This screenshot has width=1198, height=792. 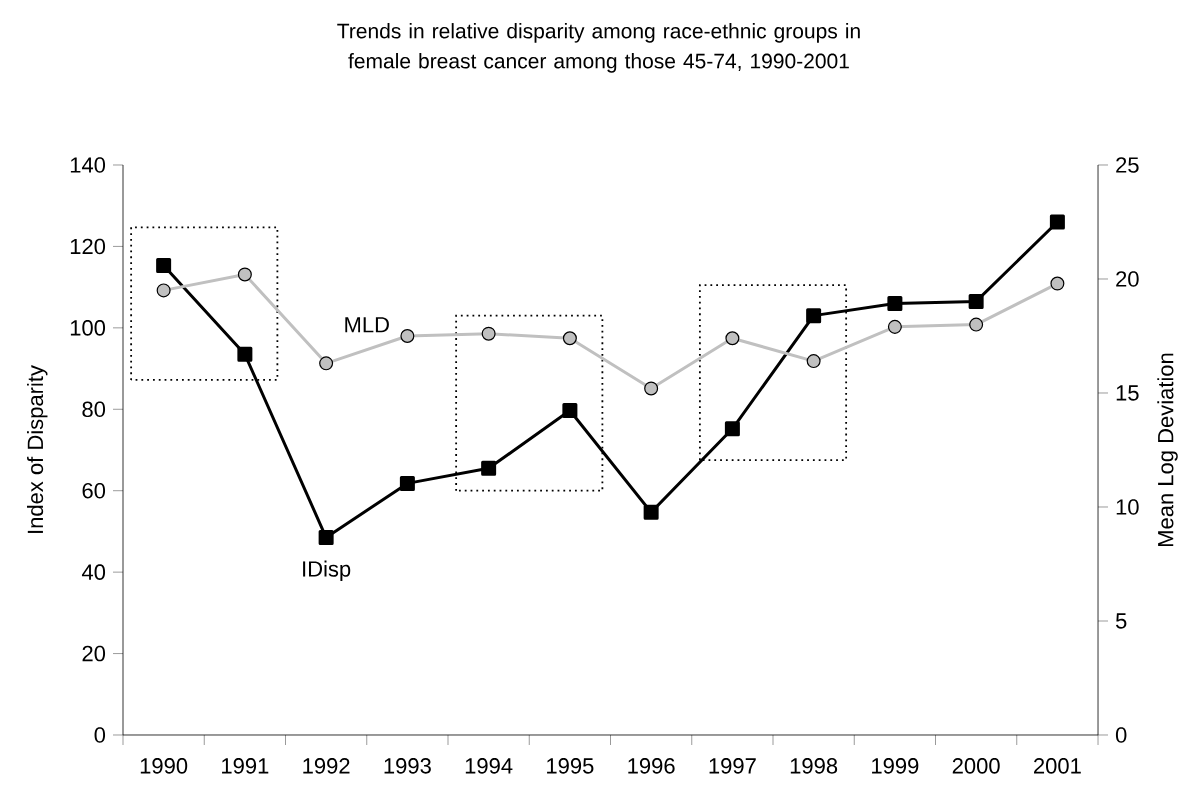 I want to click on y-tick-label: 80, so click(x=94, y=409).